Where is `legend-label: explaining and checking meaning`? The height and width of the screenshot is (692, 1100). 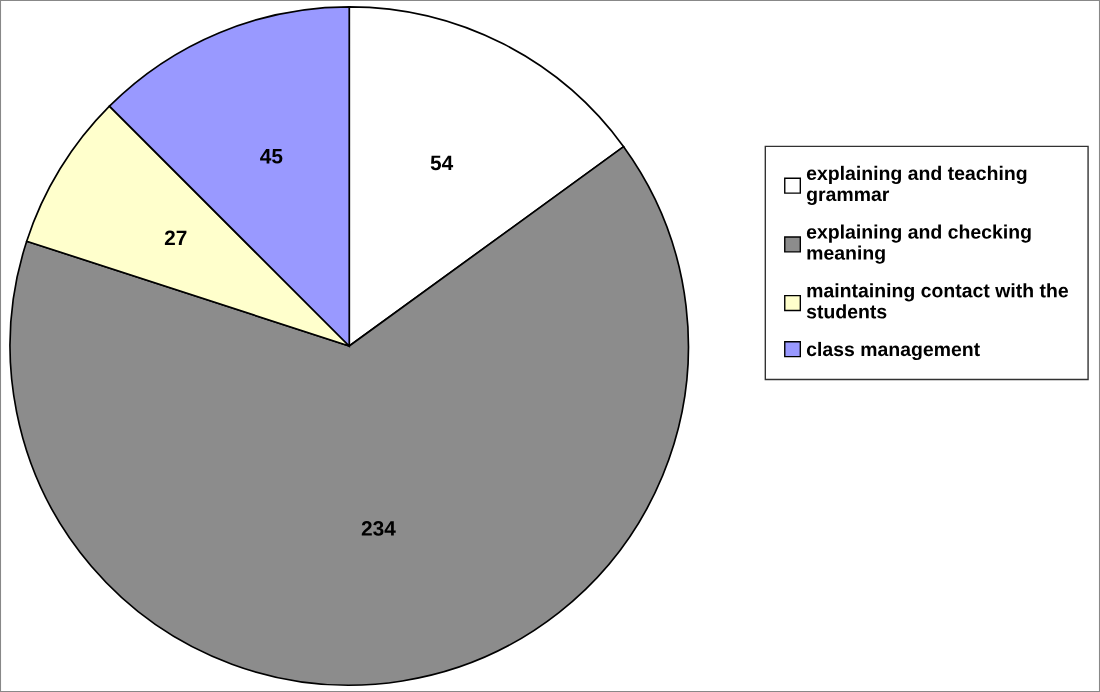
legend-label: explaining and checking meaning is located at coordinates (918, 244).